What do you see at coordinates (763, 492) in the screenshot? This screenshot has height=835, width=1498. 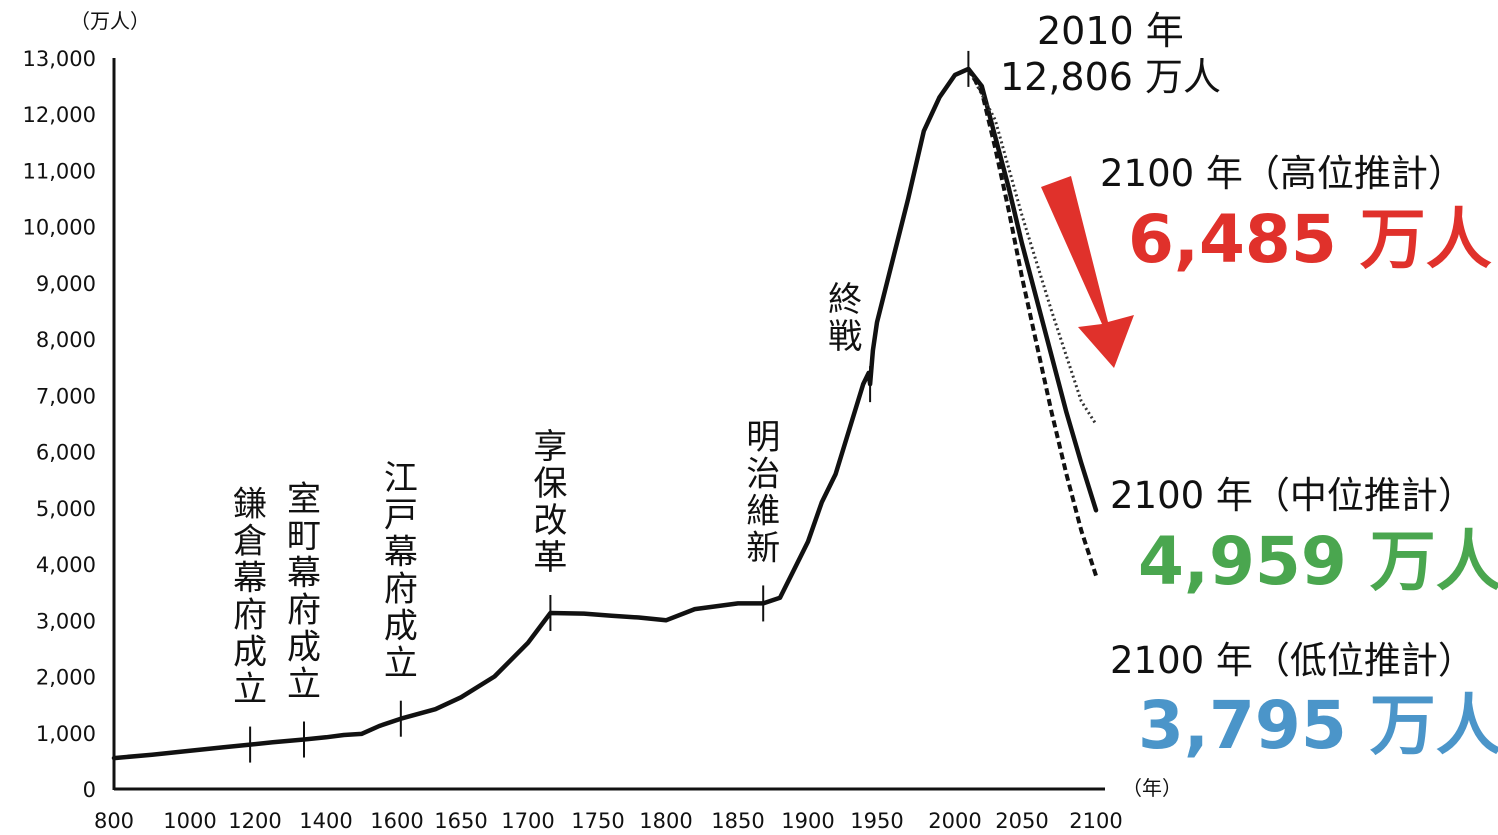 I see `event-label: 明治維新` at bounding box center [763, 492].